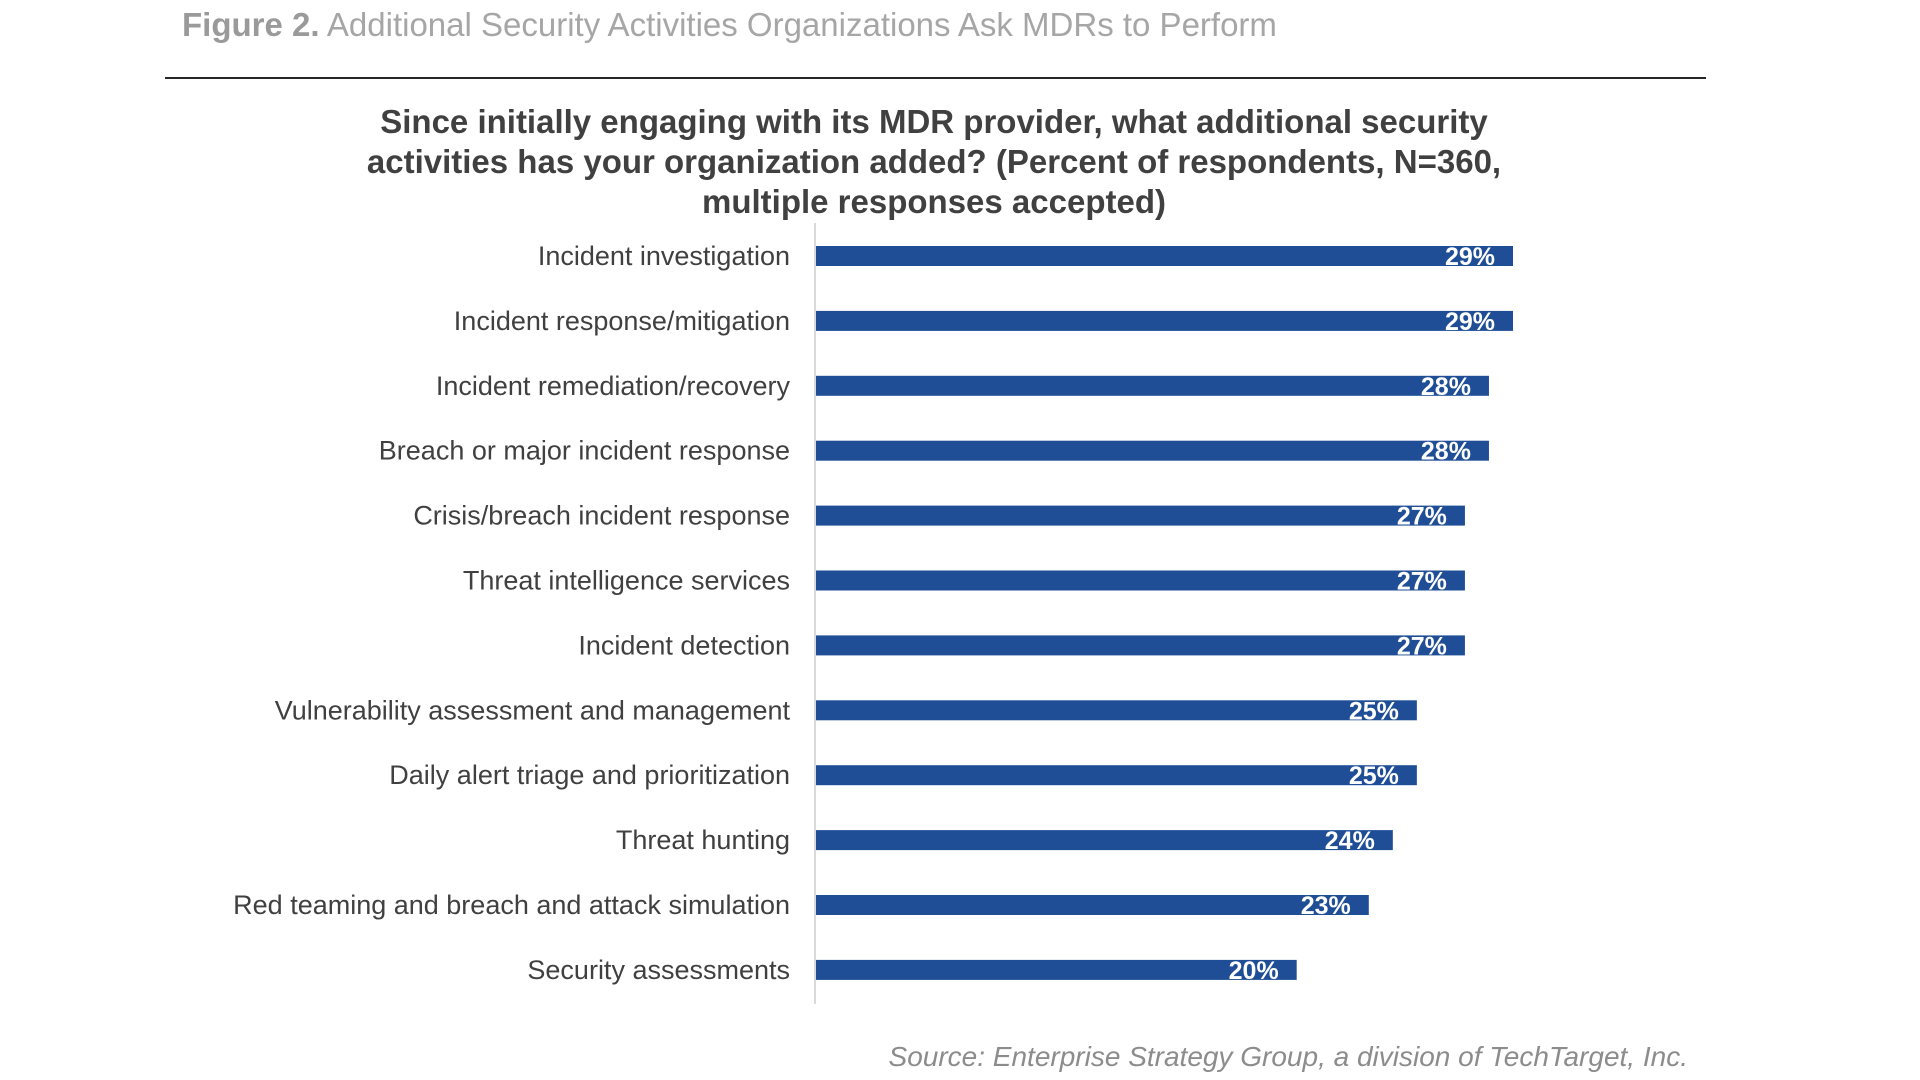  I want to click on category-label: Daily alert triage and prioritization, so click(589, 775).